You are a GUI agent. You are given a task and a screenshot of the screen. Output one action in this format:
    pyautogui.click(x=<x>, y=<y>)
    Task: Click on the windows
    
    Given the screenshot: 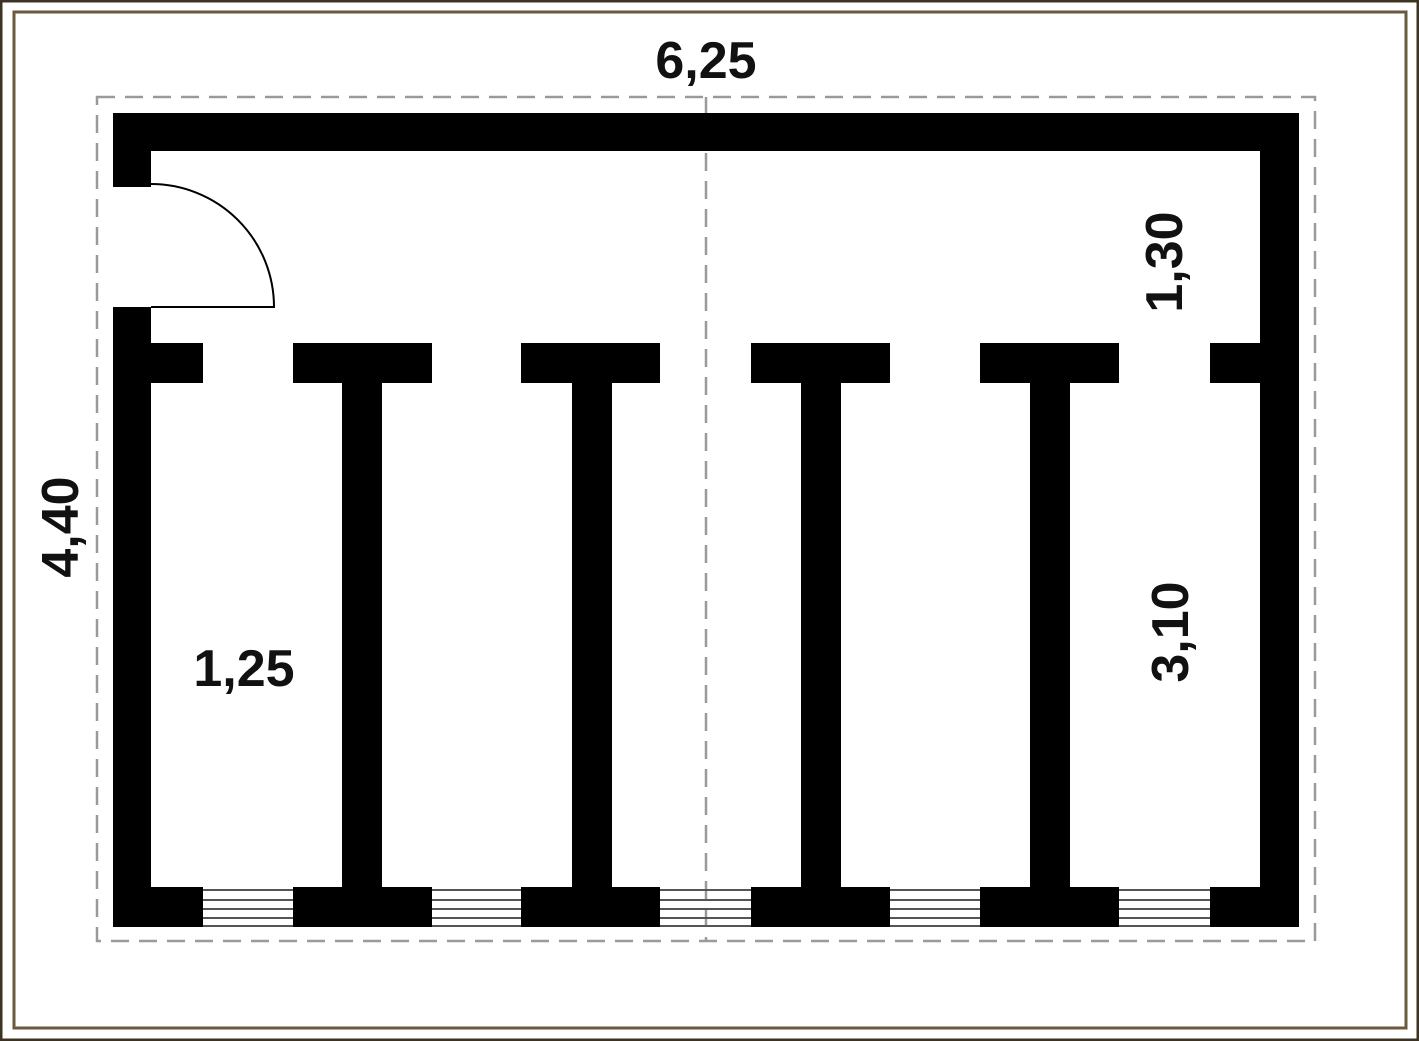 What is the action you would take?
    pyautogui.click(x=706, y=908)
    